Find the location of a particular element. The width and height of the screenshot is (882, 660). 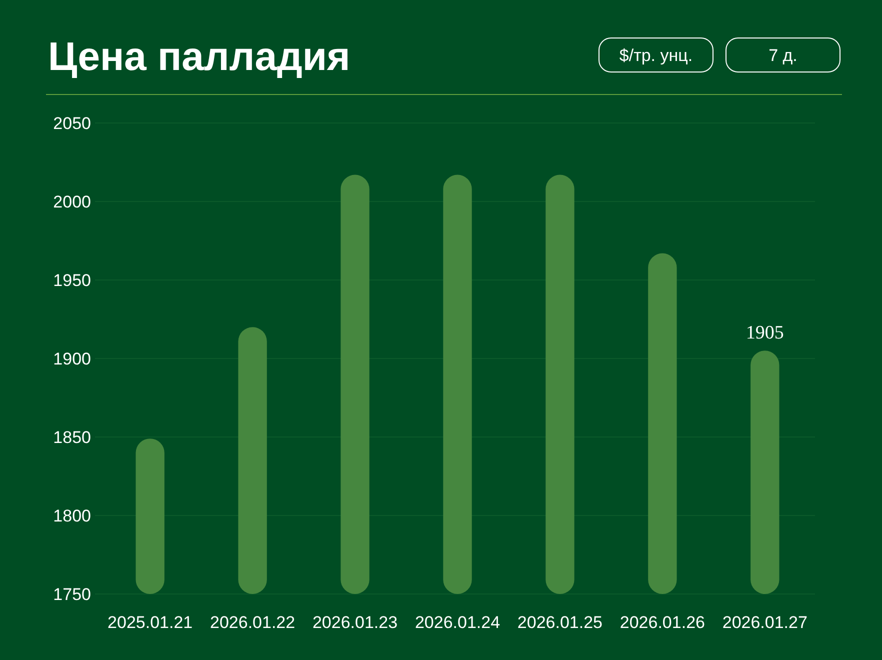

y-tick-label: 1900 is located at coordinates (72, 358).